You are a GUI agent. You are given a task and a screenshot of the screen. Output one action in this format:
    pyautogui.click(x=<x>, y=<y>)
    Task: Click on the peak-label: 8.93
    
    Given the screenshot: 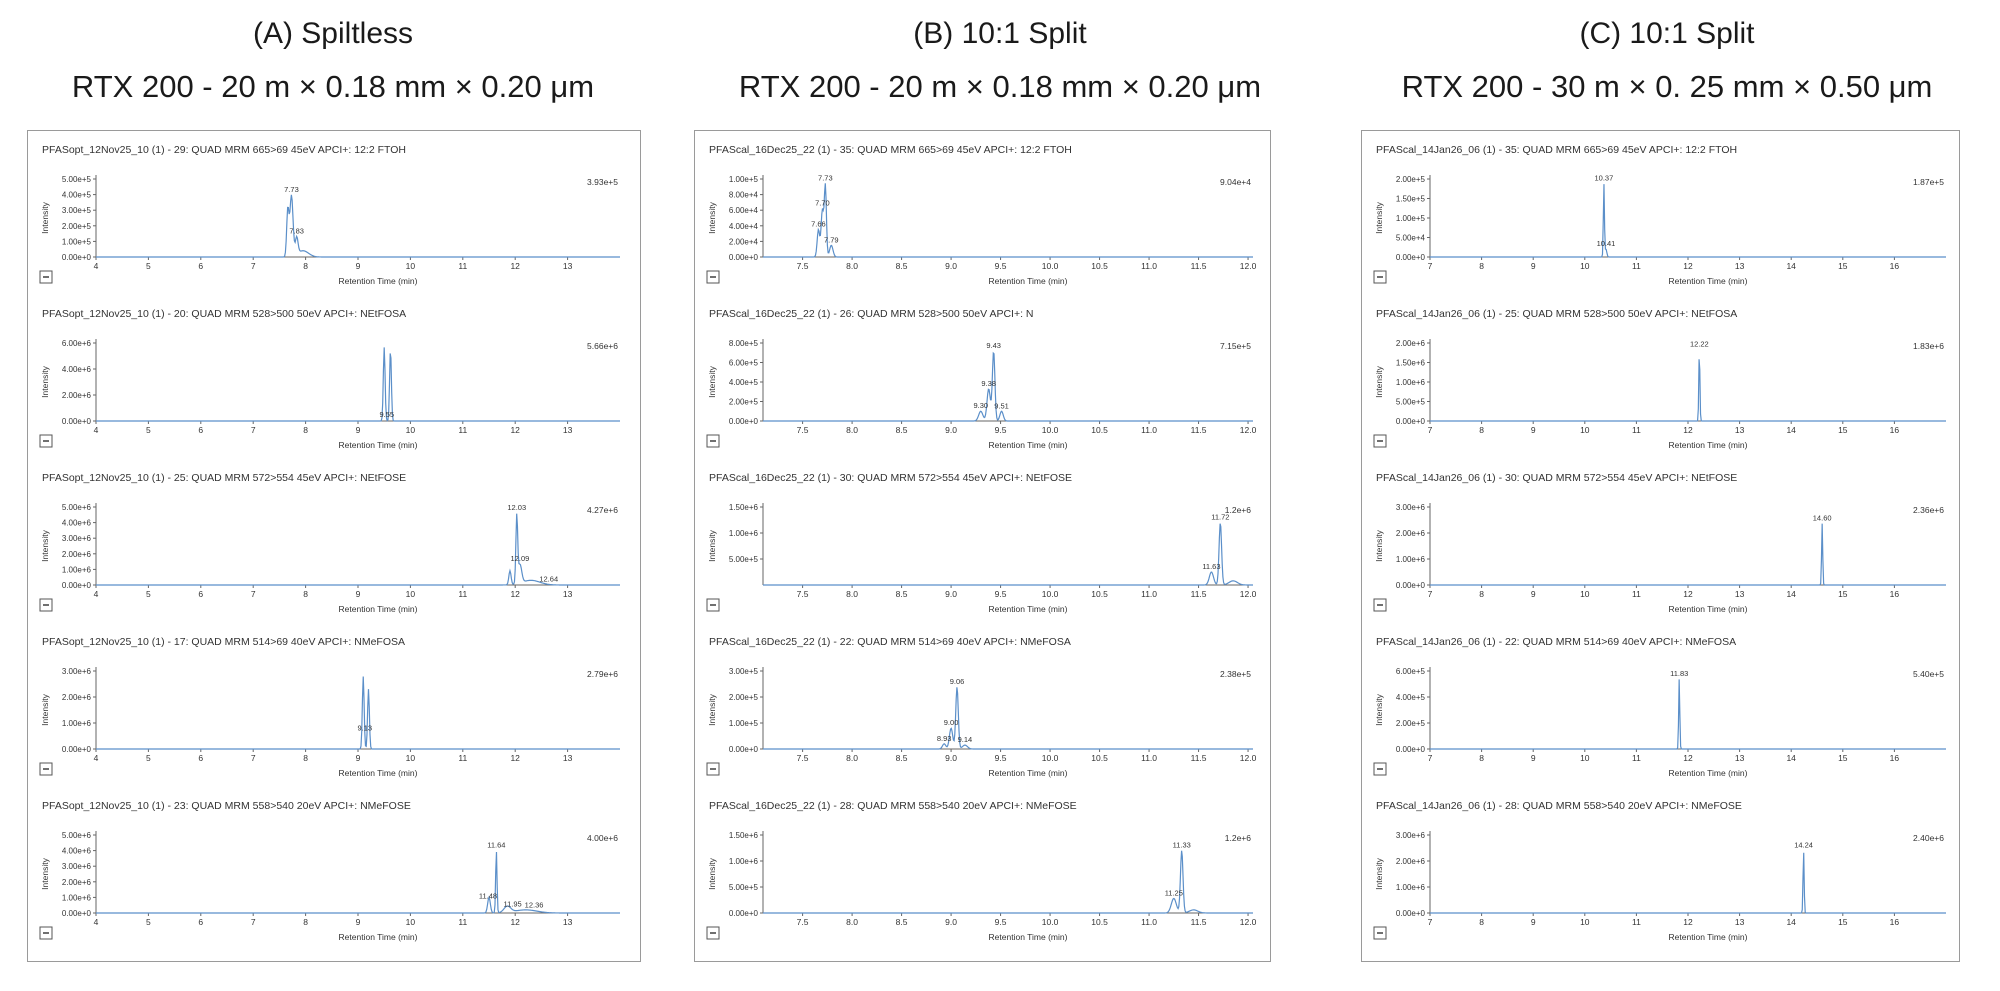 What is the action you would take?
    pyautogui.click(x=944, y=738)
    